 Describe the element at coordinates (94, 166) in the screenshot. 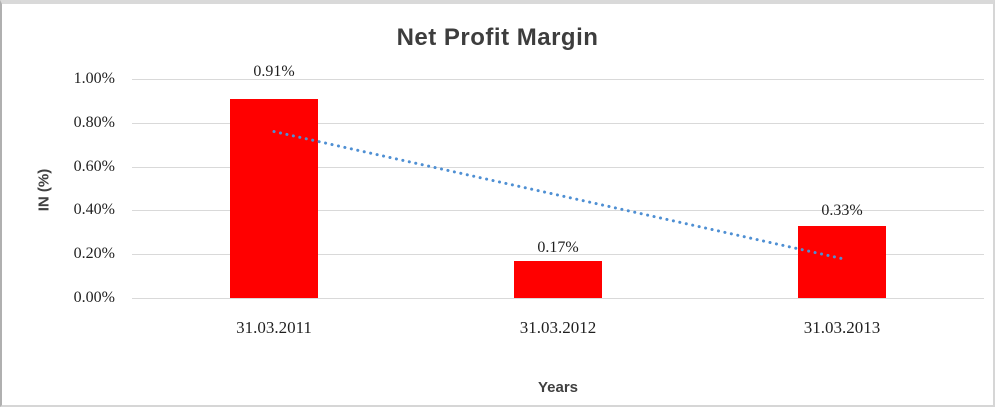

I see `y-axis-tick-label: 0.60%` at that location.